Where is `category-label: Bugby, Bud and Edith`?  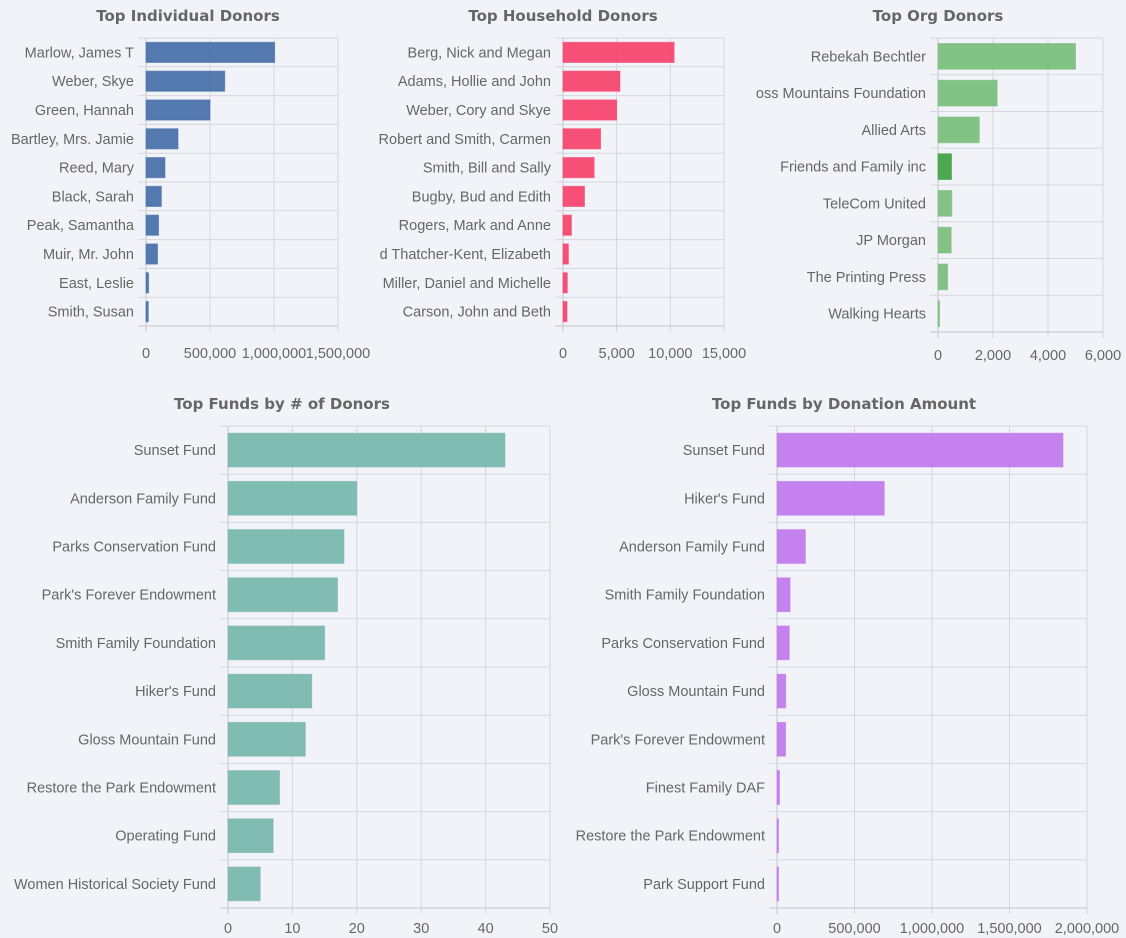 category-label: Bugby, Bud and Edith is located at coordinates (481, 197).